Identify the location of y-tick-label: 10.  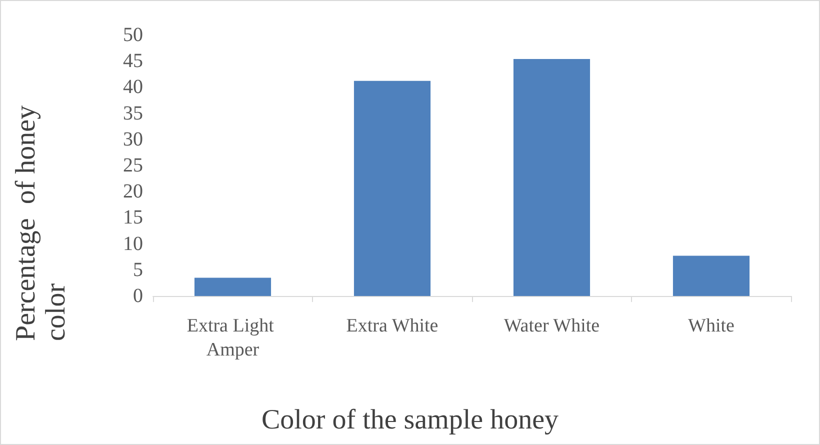
(133, 243).